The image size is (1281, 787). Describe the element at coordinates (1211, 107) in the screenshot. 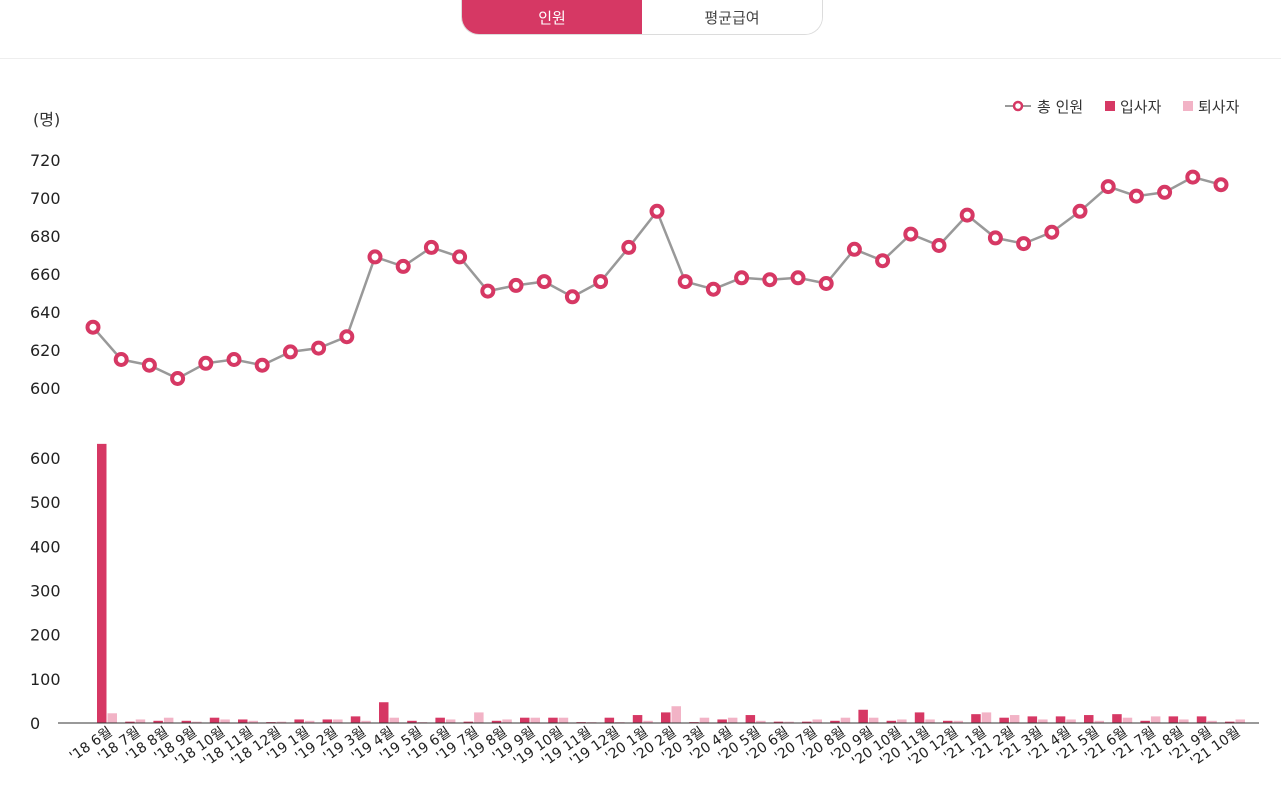

I see `legend-leave: 퇴사자` at that location.